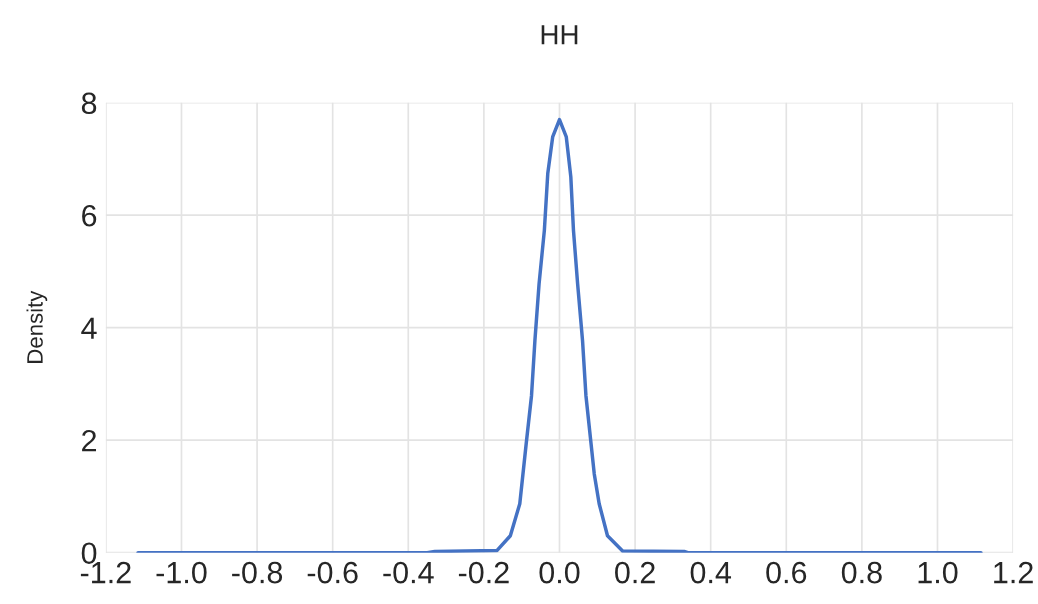 The height and width of the screenshot is (604, 1038). Describe the element at coordinates (257, 572) in the screenshot. I see `x-tick-label: -0.8` at that location.